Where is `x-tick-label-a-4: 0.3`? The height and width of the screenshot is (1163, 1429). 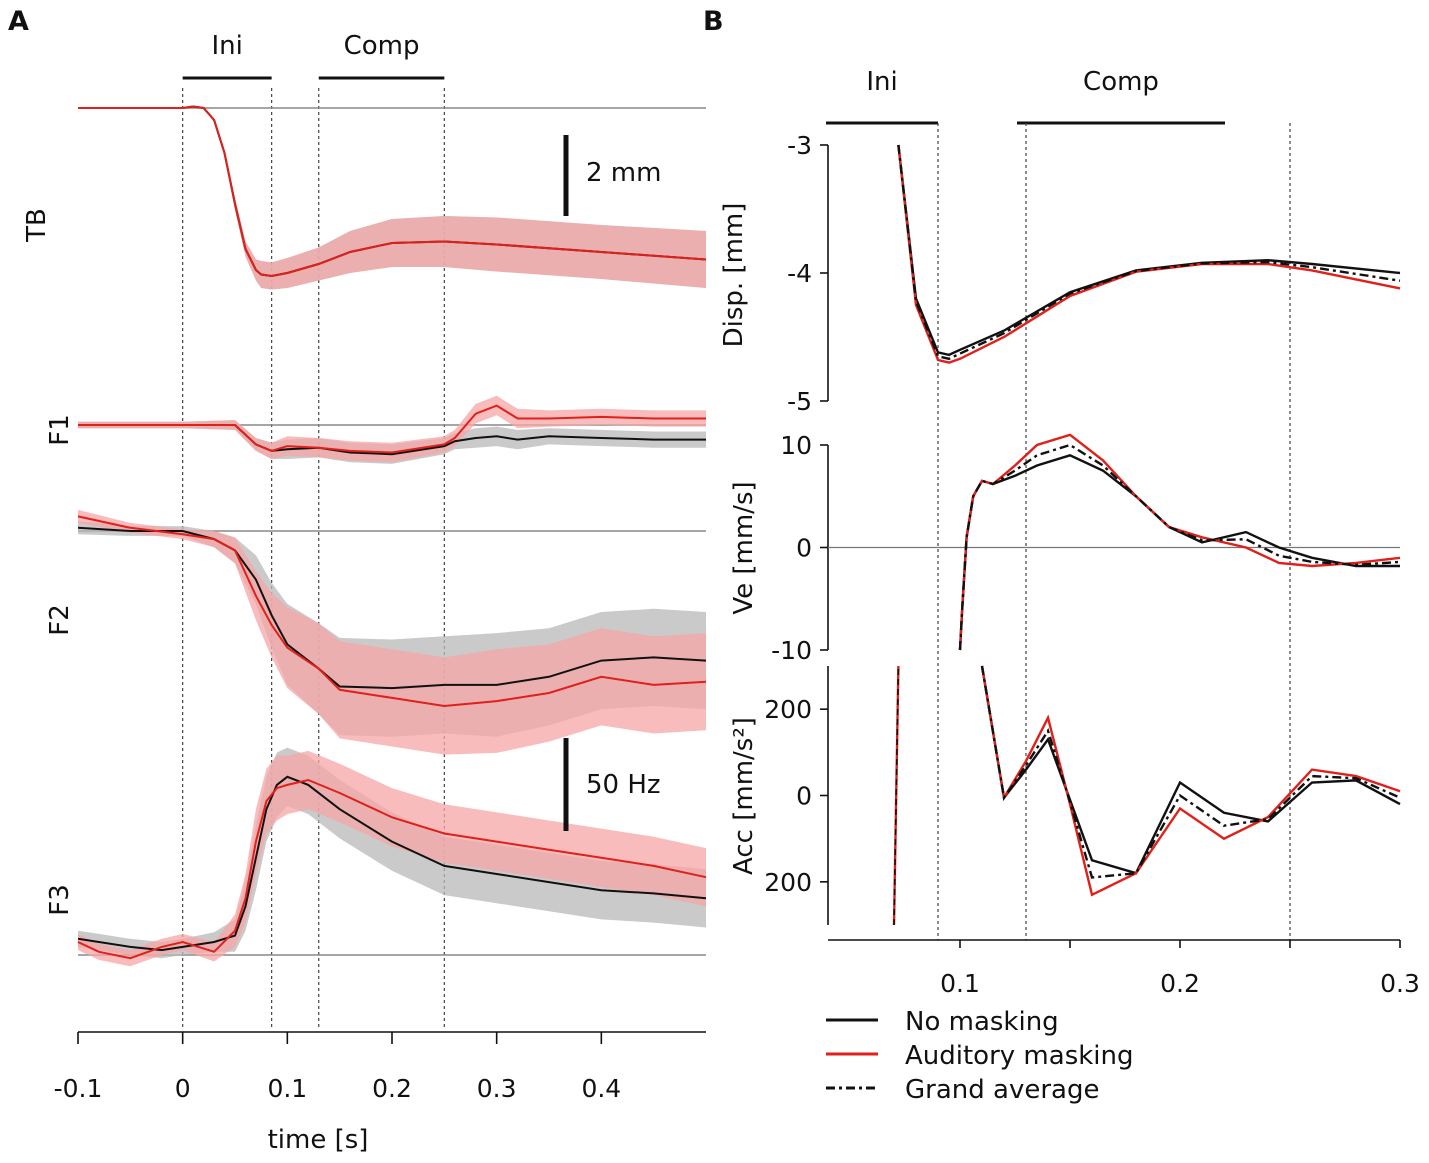
x-tick-label-a-4: 0.3 is located at coordinates (497, 1088).